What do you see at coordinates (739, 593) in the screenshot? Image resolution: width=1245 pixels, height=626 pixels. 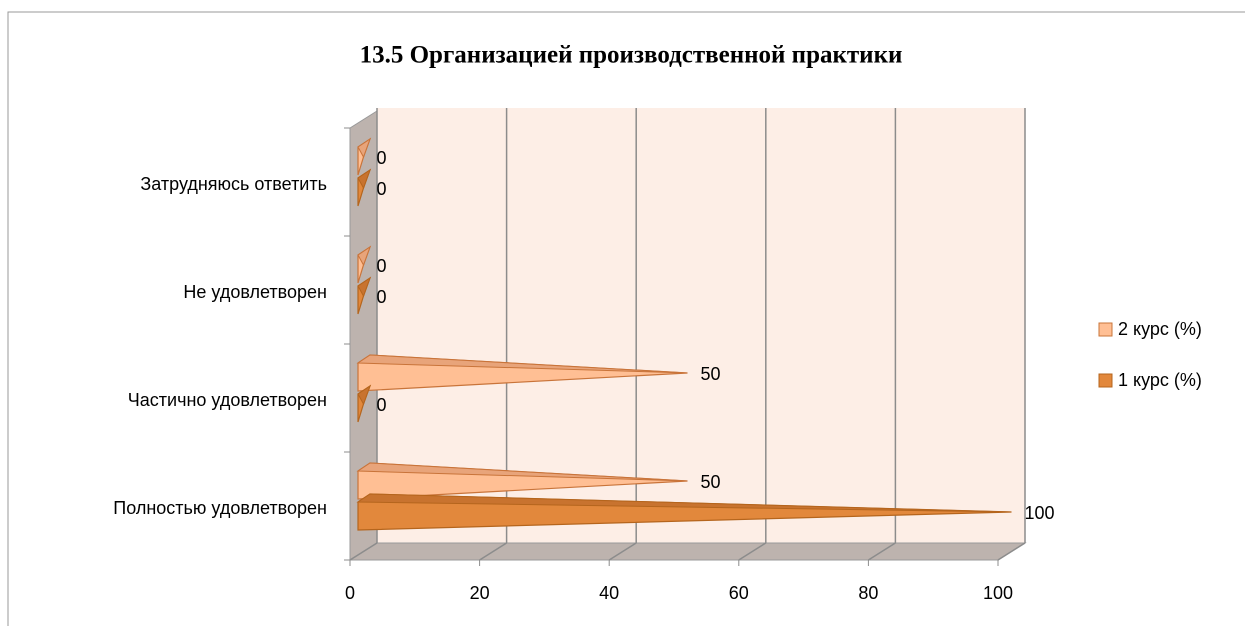 I see `x-tick-label: 60` at bounding box center [739, 593].